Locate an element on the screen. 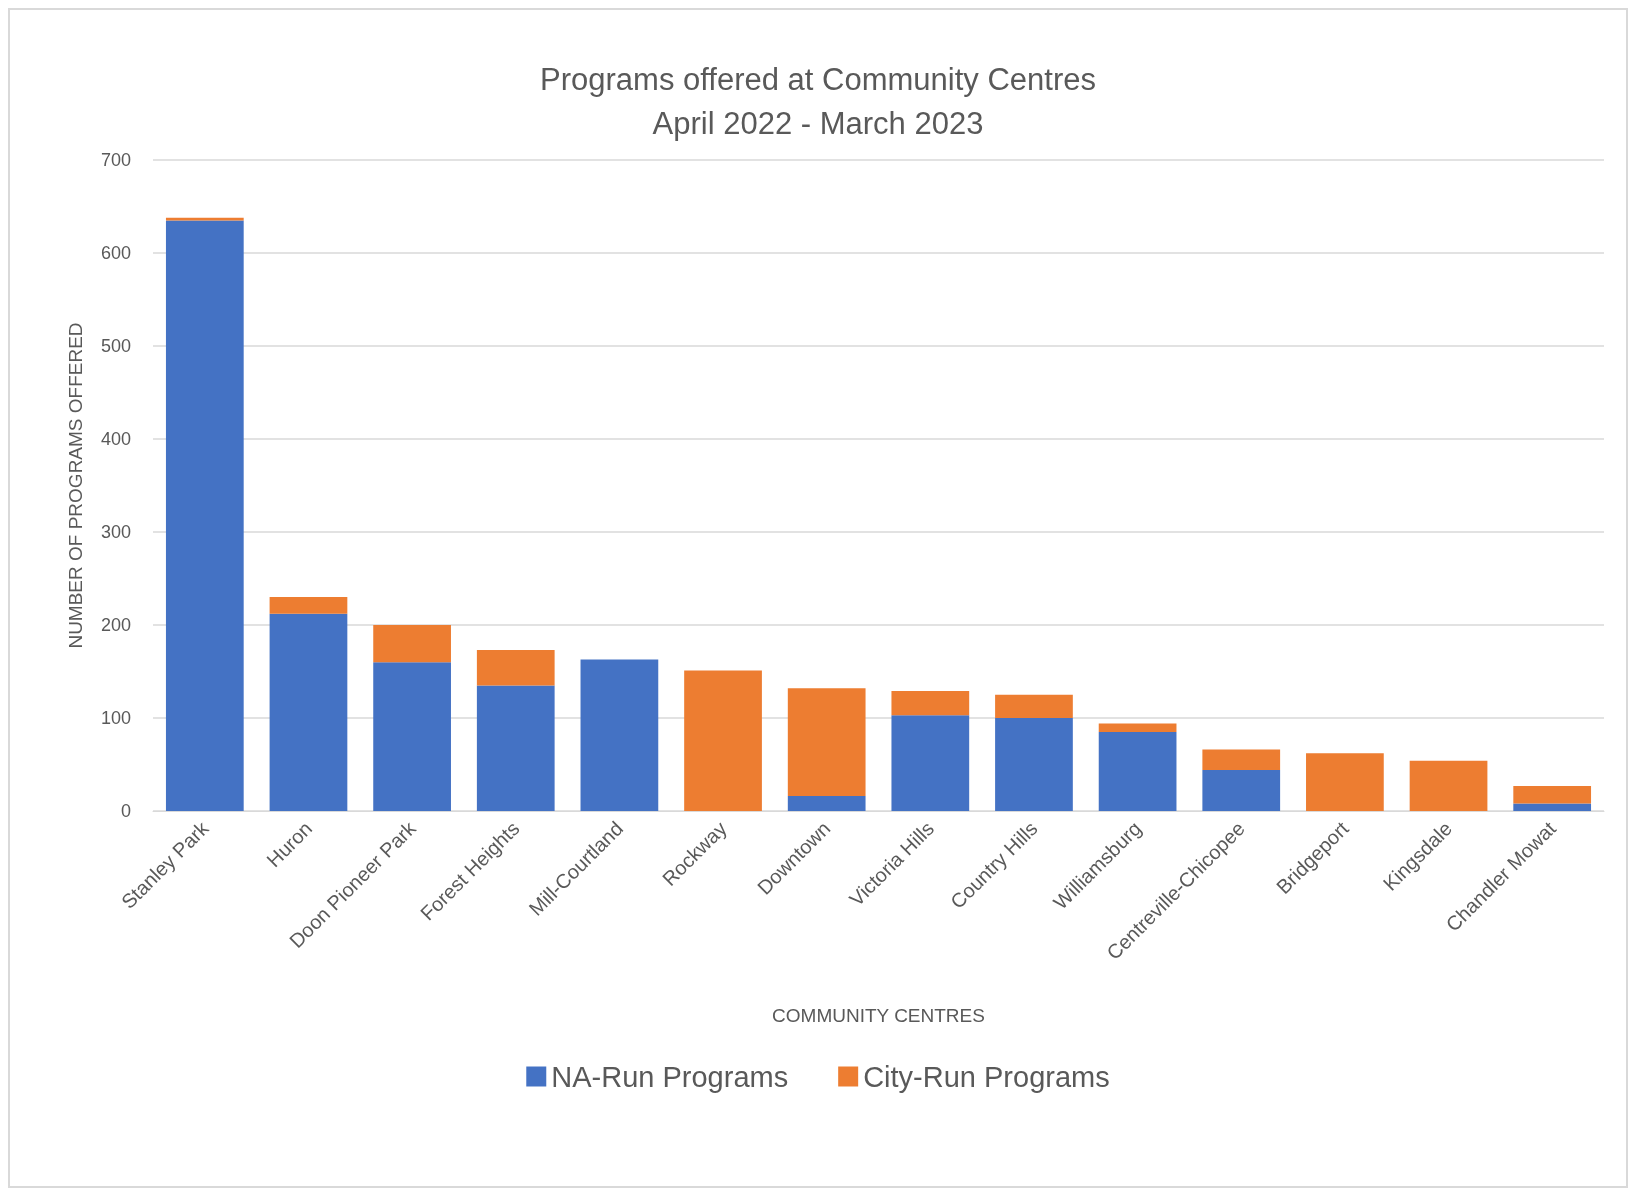  y-tick-label: 100 is located at coordinates (115, 718).